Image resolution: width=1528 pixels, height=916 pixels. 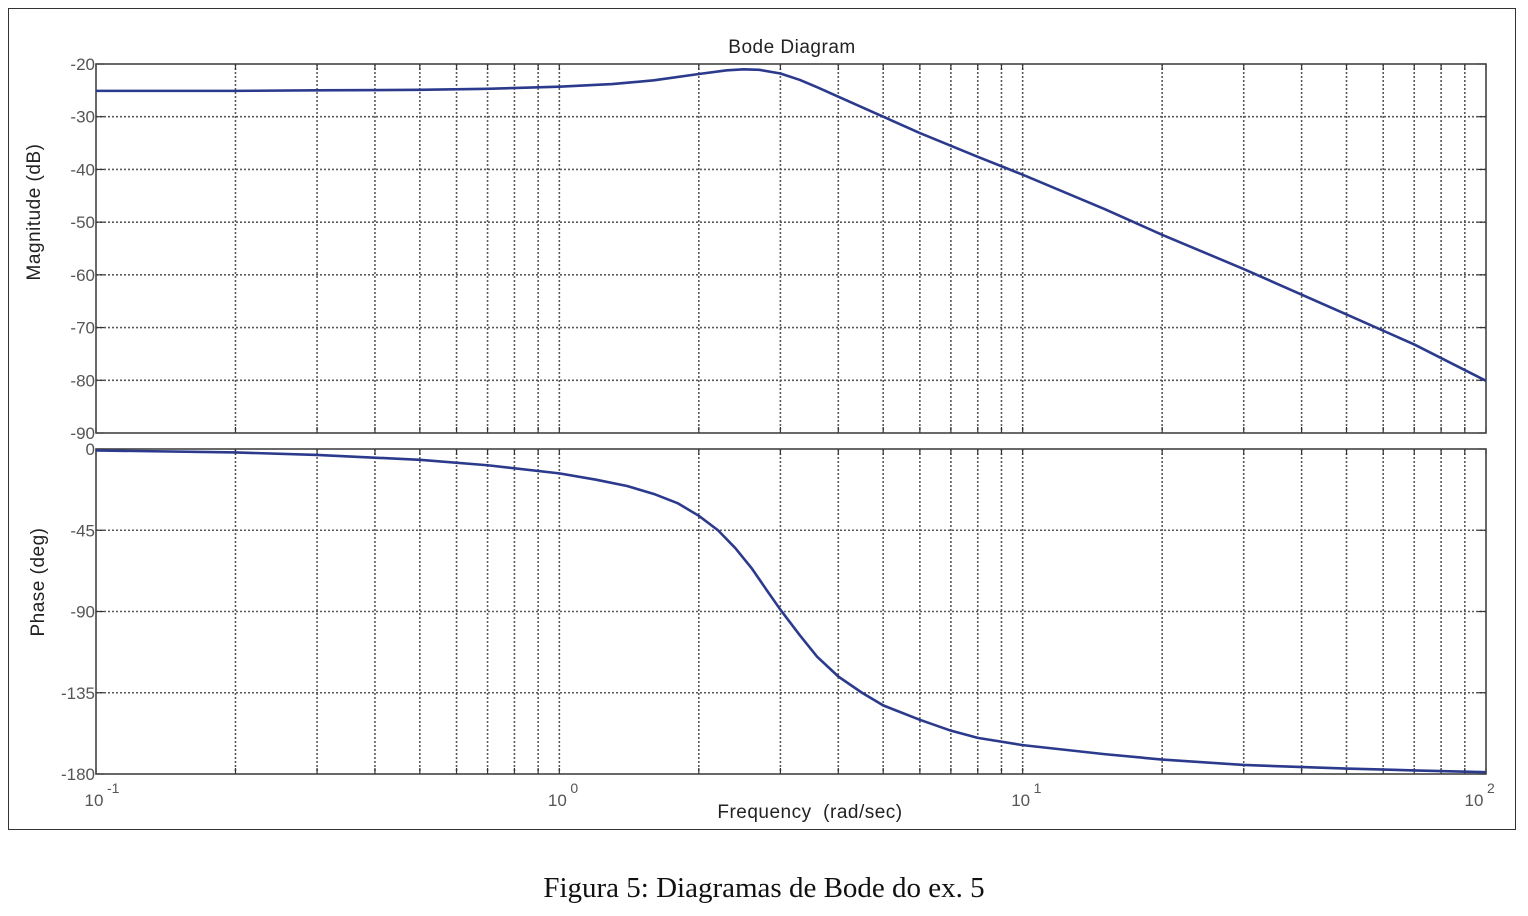 I want to click on x-tick-exponent: 1, so click(x=1038, y=788).